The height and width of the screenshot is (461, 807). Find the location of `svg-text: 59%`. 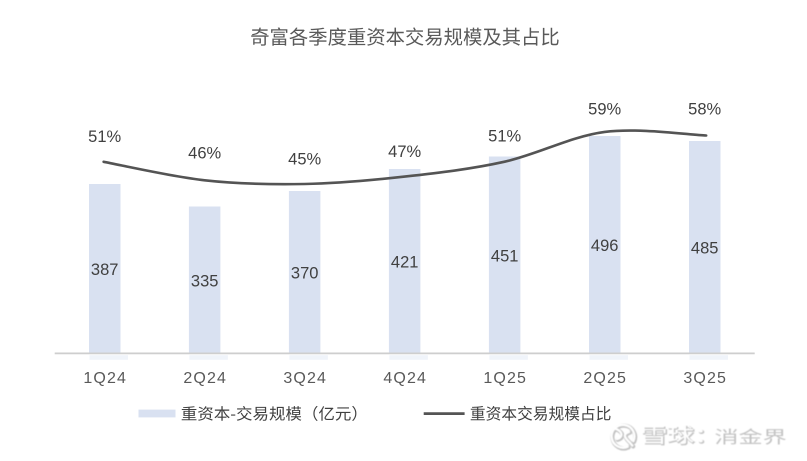

svg-text: 59% is located at coordinates (604, 110).